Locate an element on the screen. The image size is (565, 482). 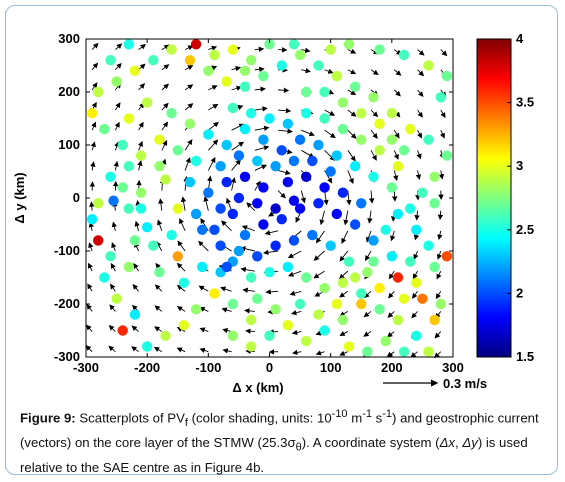
x-tick-label: 100 is located at coordinates (331, 367).